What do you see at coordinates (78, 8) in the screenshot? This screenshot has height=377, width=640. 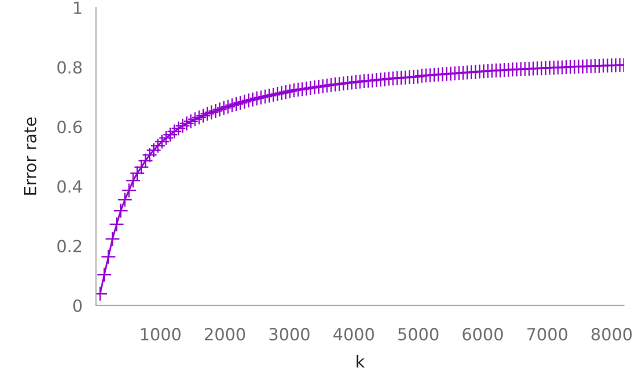 I see `y-tick-label: 1` at bounding box center [78, 8].